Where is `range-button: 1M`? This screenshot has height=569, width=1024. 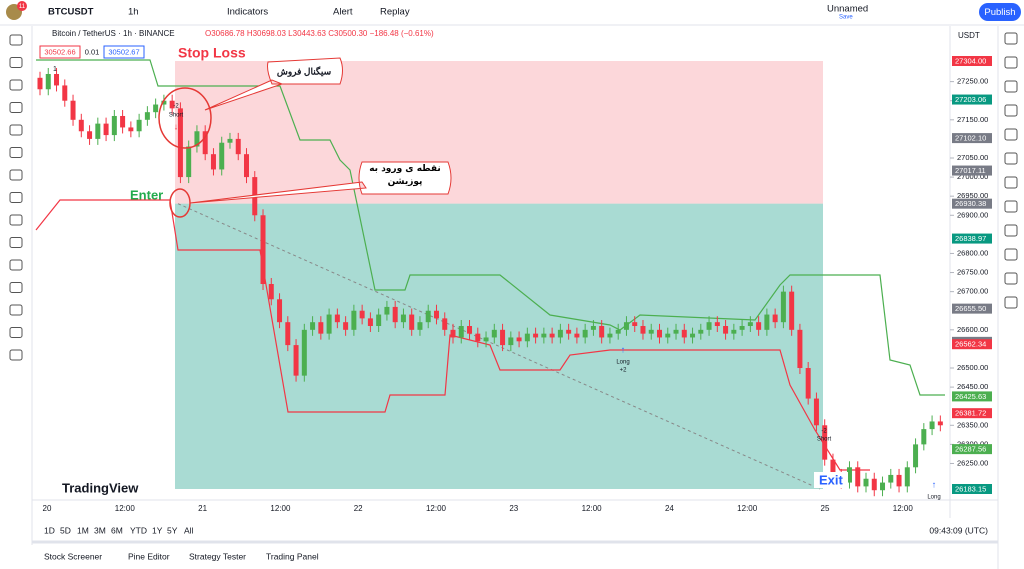
range-button: 1M is located at coordinates (83, 530).